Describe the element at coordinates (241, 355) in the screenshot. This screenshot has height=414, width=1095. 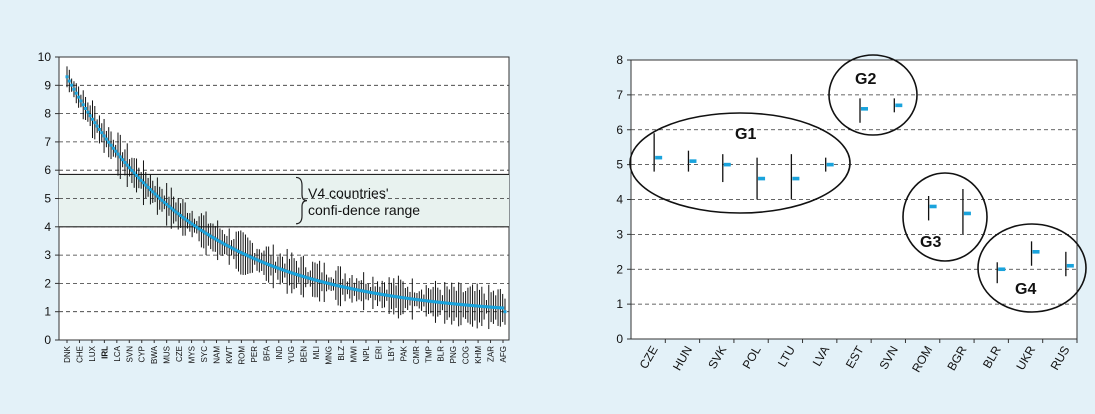
I see `x-tick-label: ROM` at that location.